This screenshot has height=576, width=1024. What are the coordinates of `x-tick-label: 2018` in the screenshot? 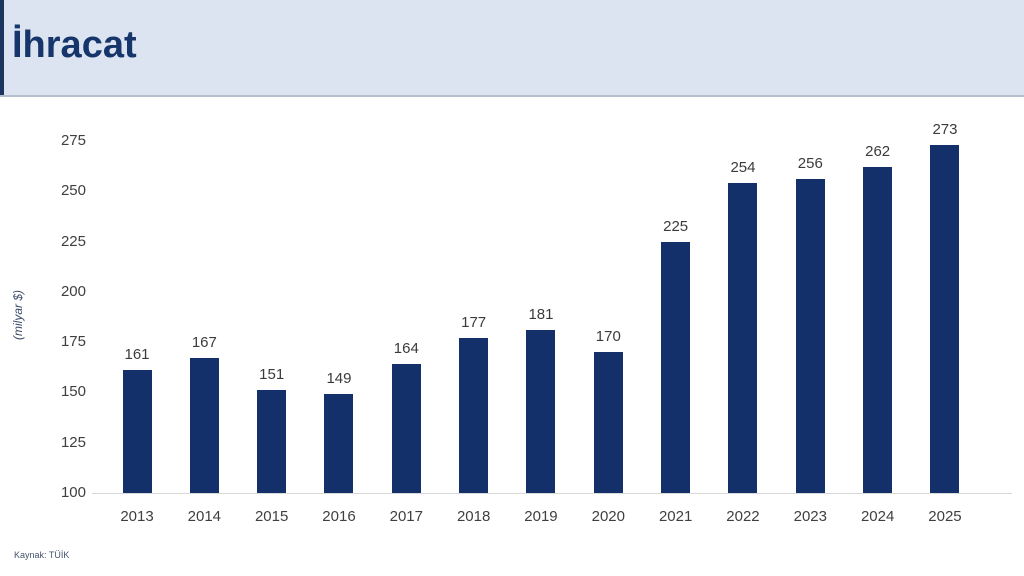 It's located at (473, 516).